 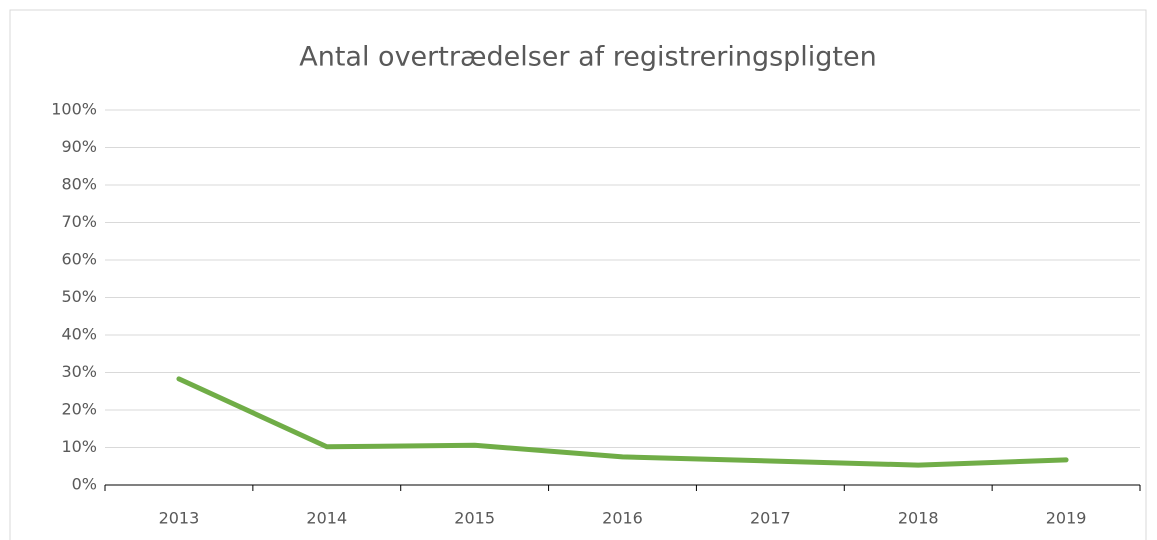 I want to click on y-tick-label: 0%, so click(x=84, y=484).